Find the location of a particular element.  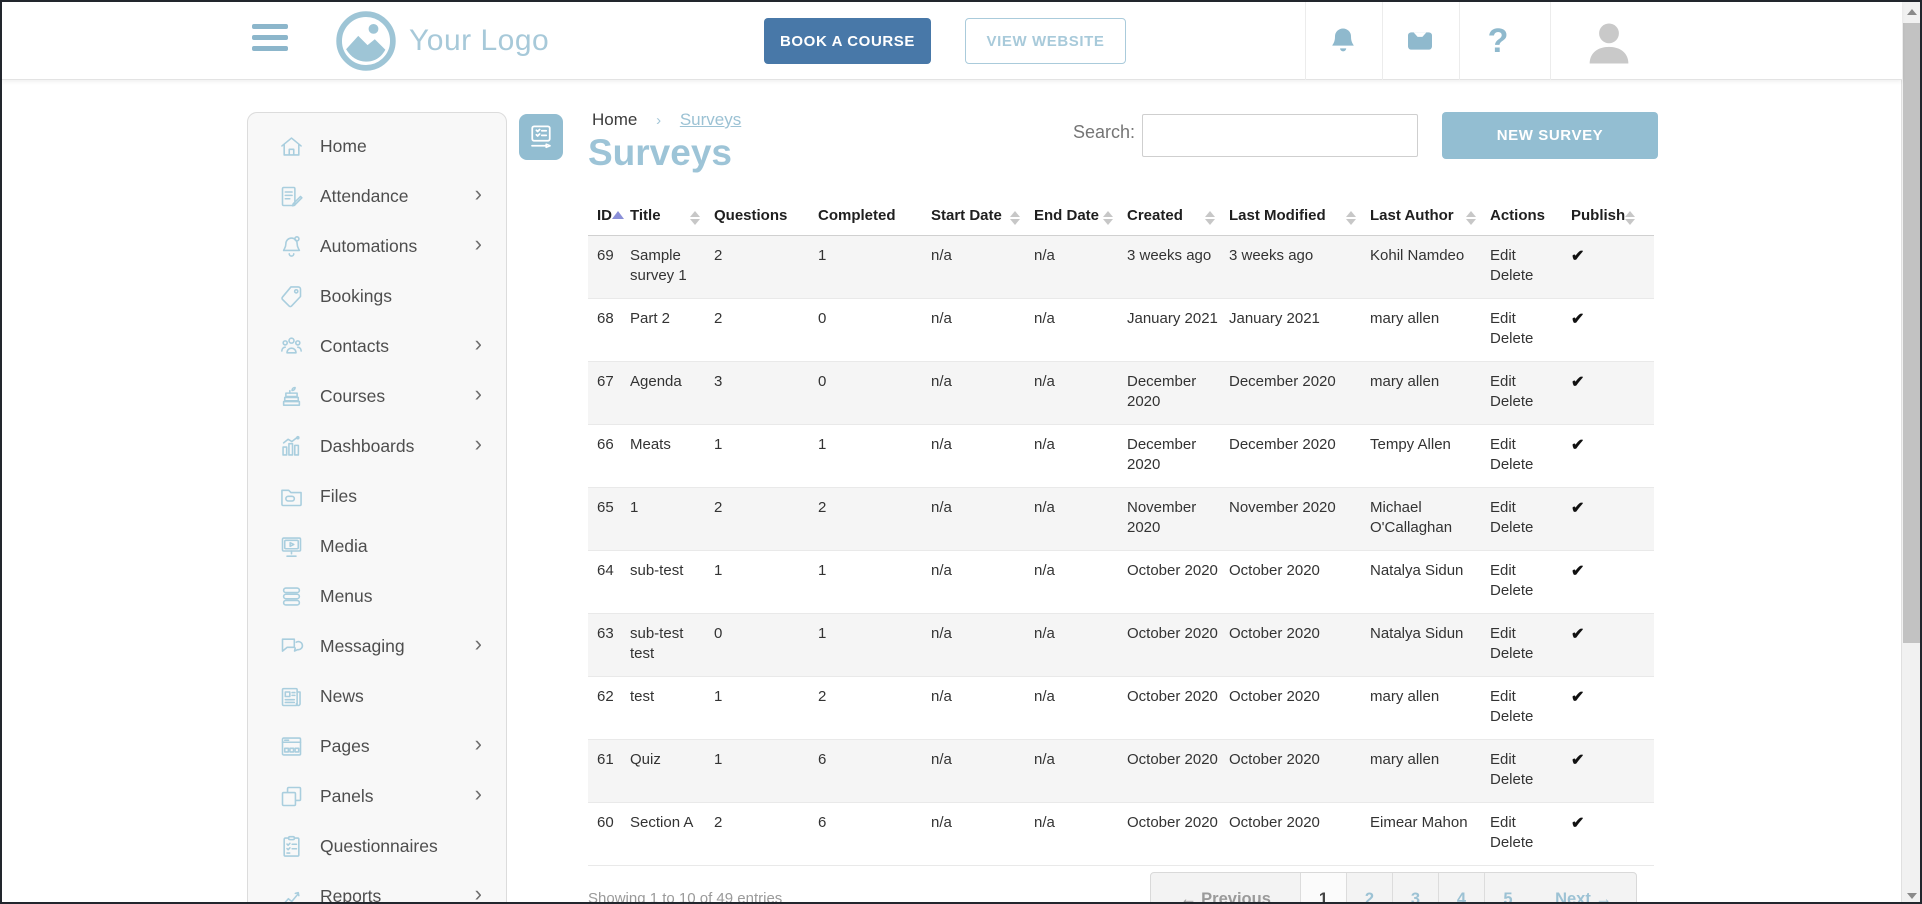

sidebar-item-label: Home is located at coordinates (343, 145).